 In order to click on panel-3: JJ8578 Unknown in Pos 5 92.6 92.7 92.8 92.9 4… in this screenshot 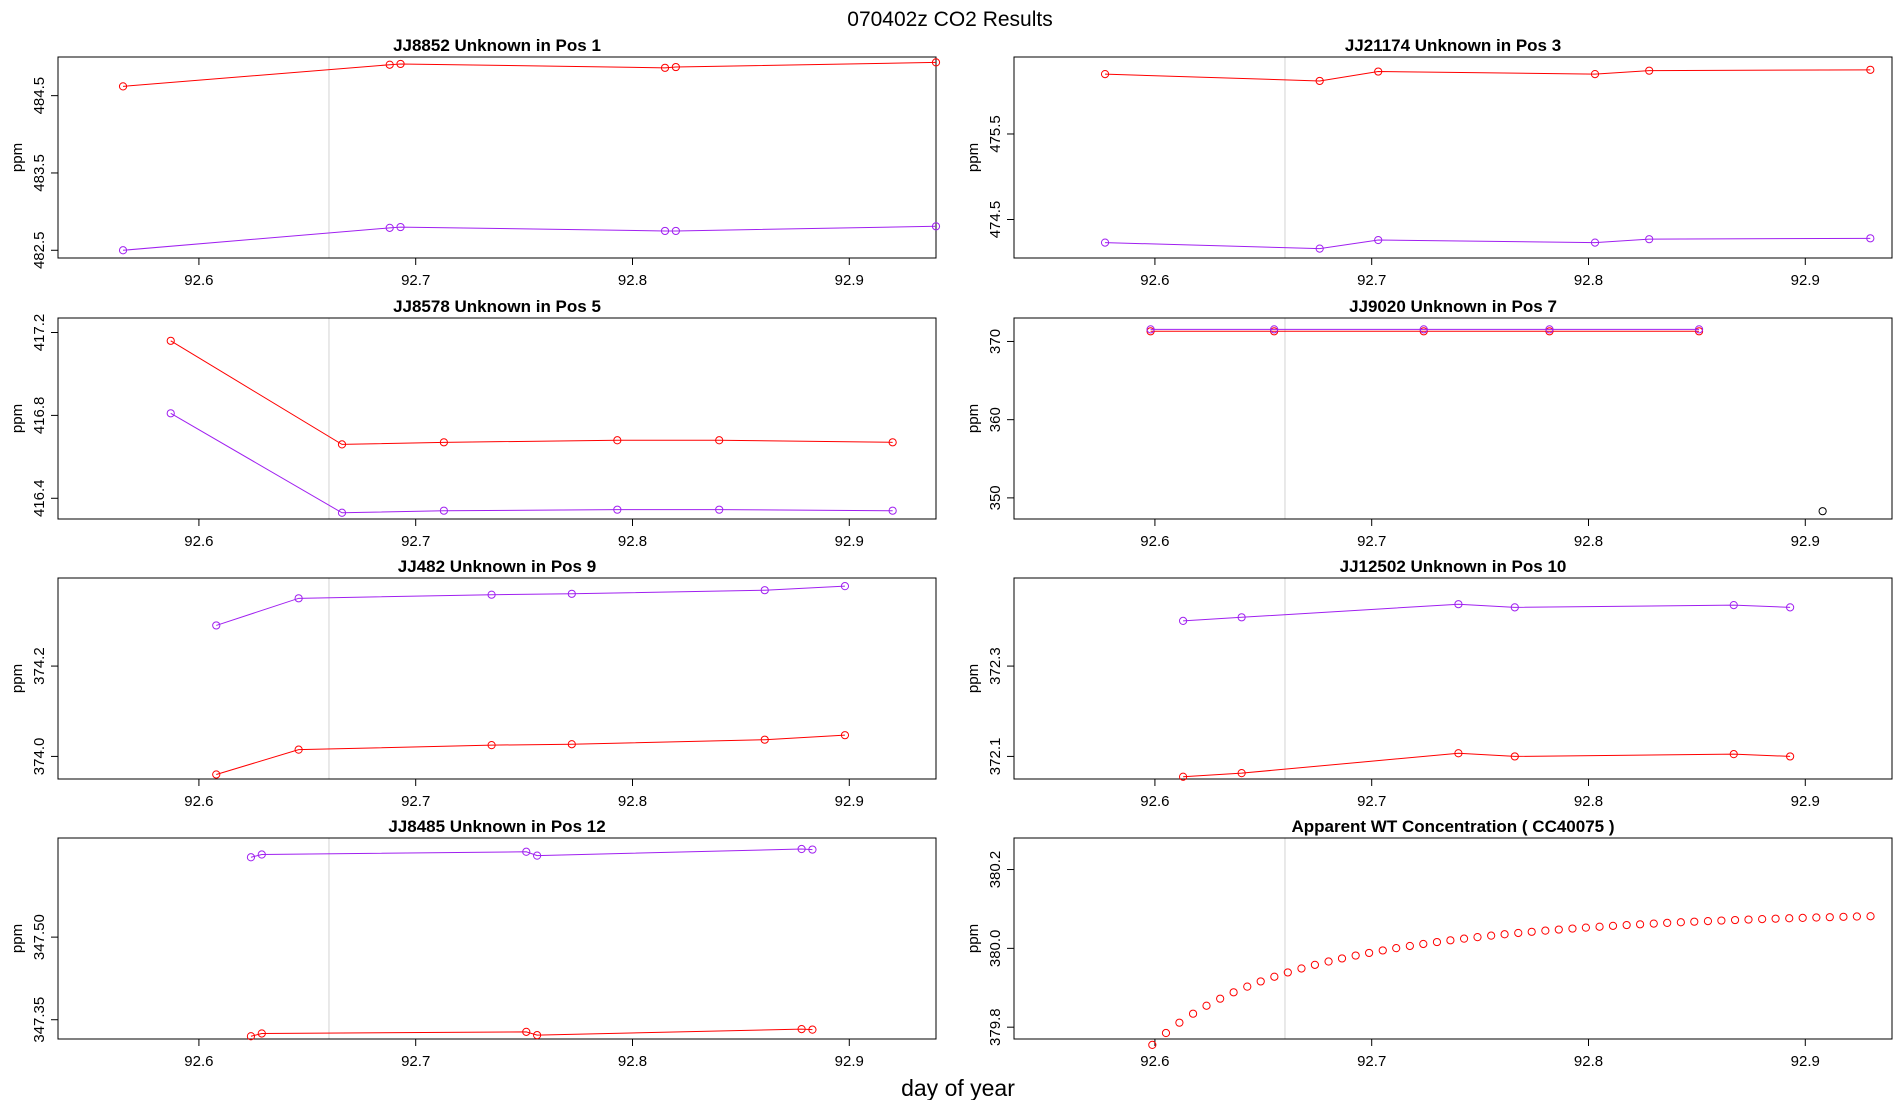, I will do `click(473, 423)`.